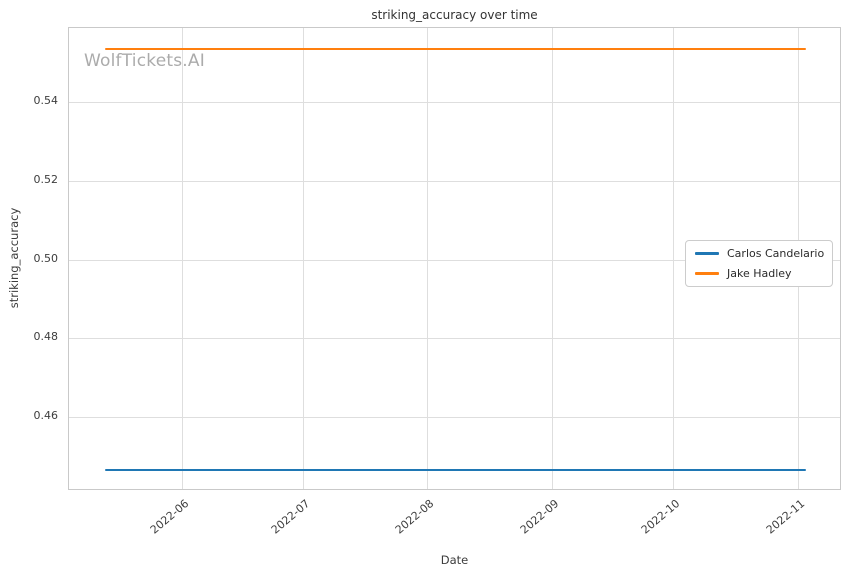 The image size is (852, 575). I want to click on x-tick-label: 2022-07, so click(290, 517).